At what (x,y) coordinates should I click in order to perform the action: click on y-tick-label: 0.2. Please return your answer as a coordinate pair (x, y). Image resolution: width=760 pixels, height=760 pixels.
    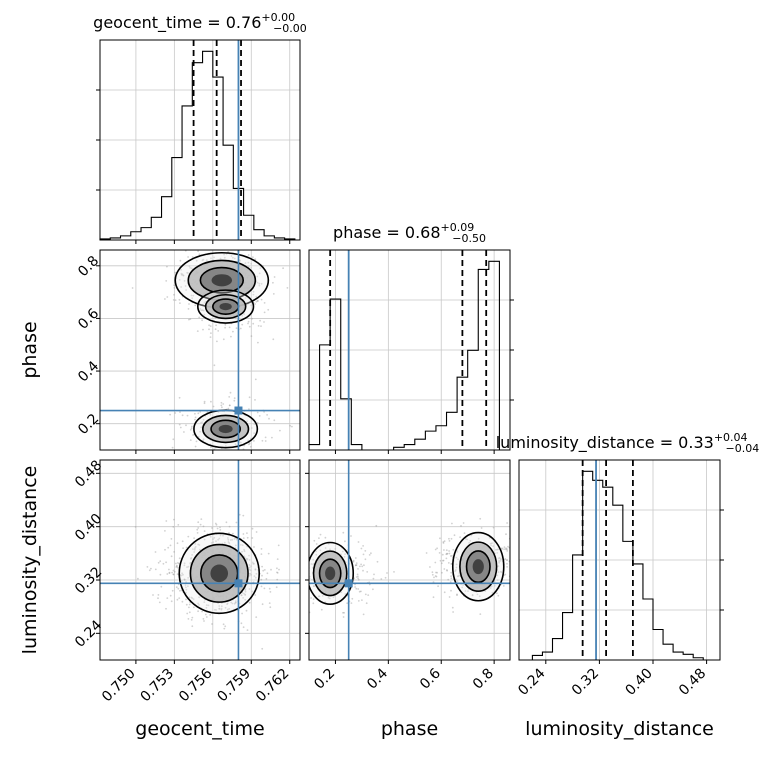
    Looking at the image, I should click on (88, 424).